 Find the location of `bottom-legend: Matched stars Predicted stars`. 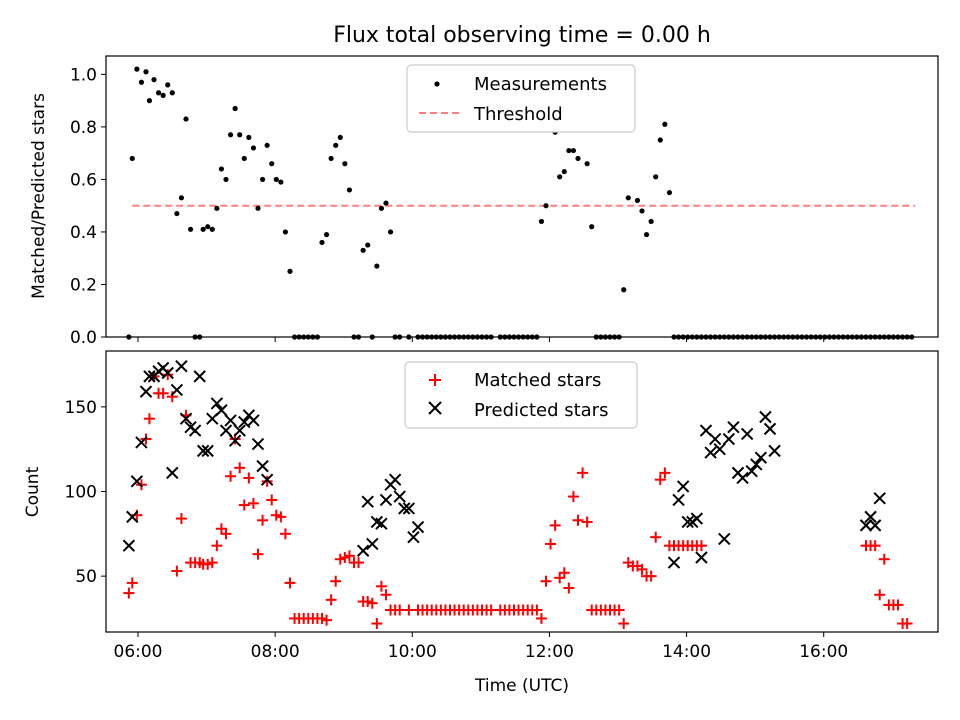

bottom-legend: Matched stars Predicted stars is located at coordinates (521, 395).